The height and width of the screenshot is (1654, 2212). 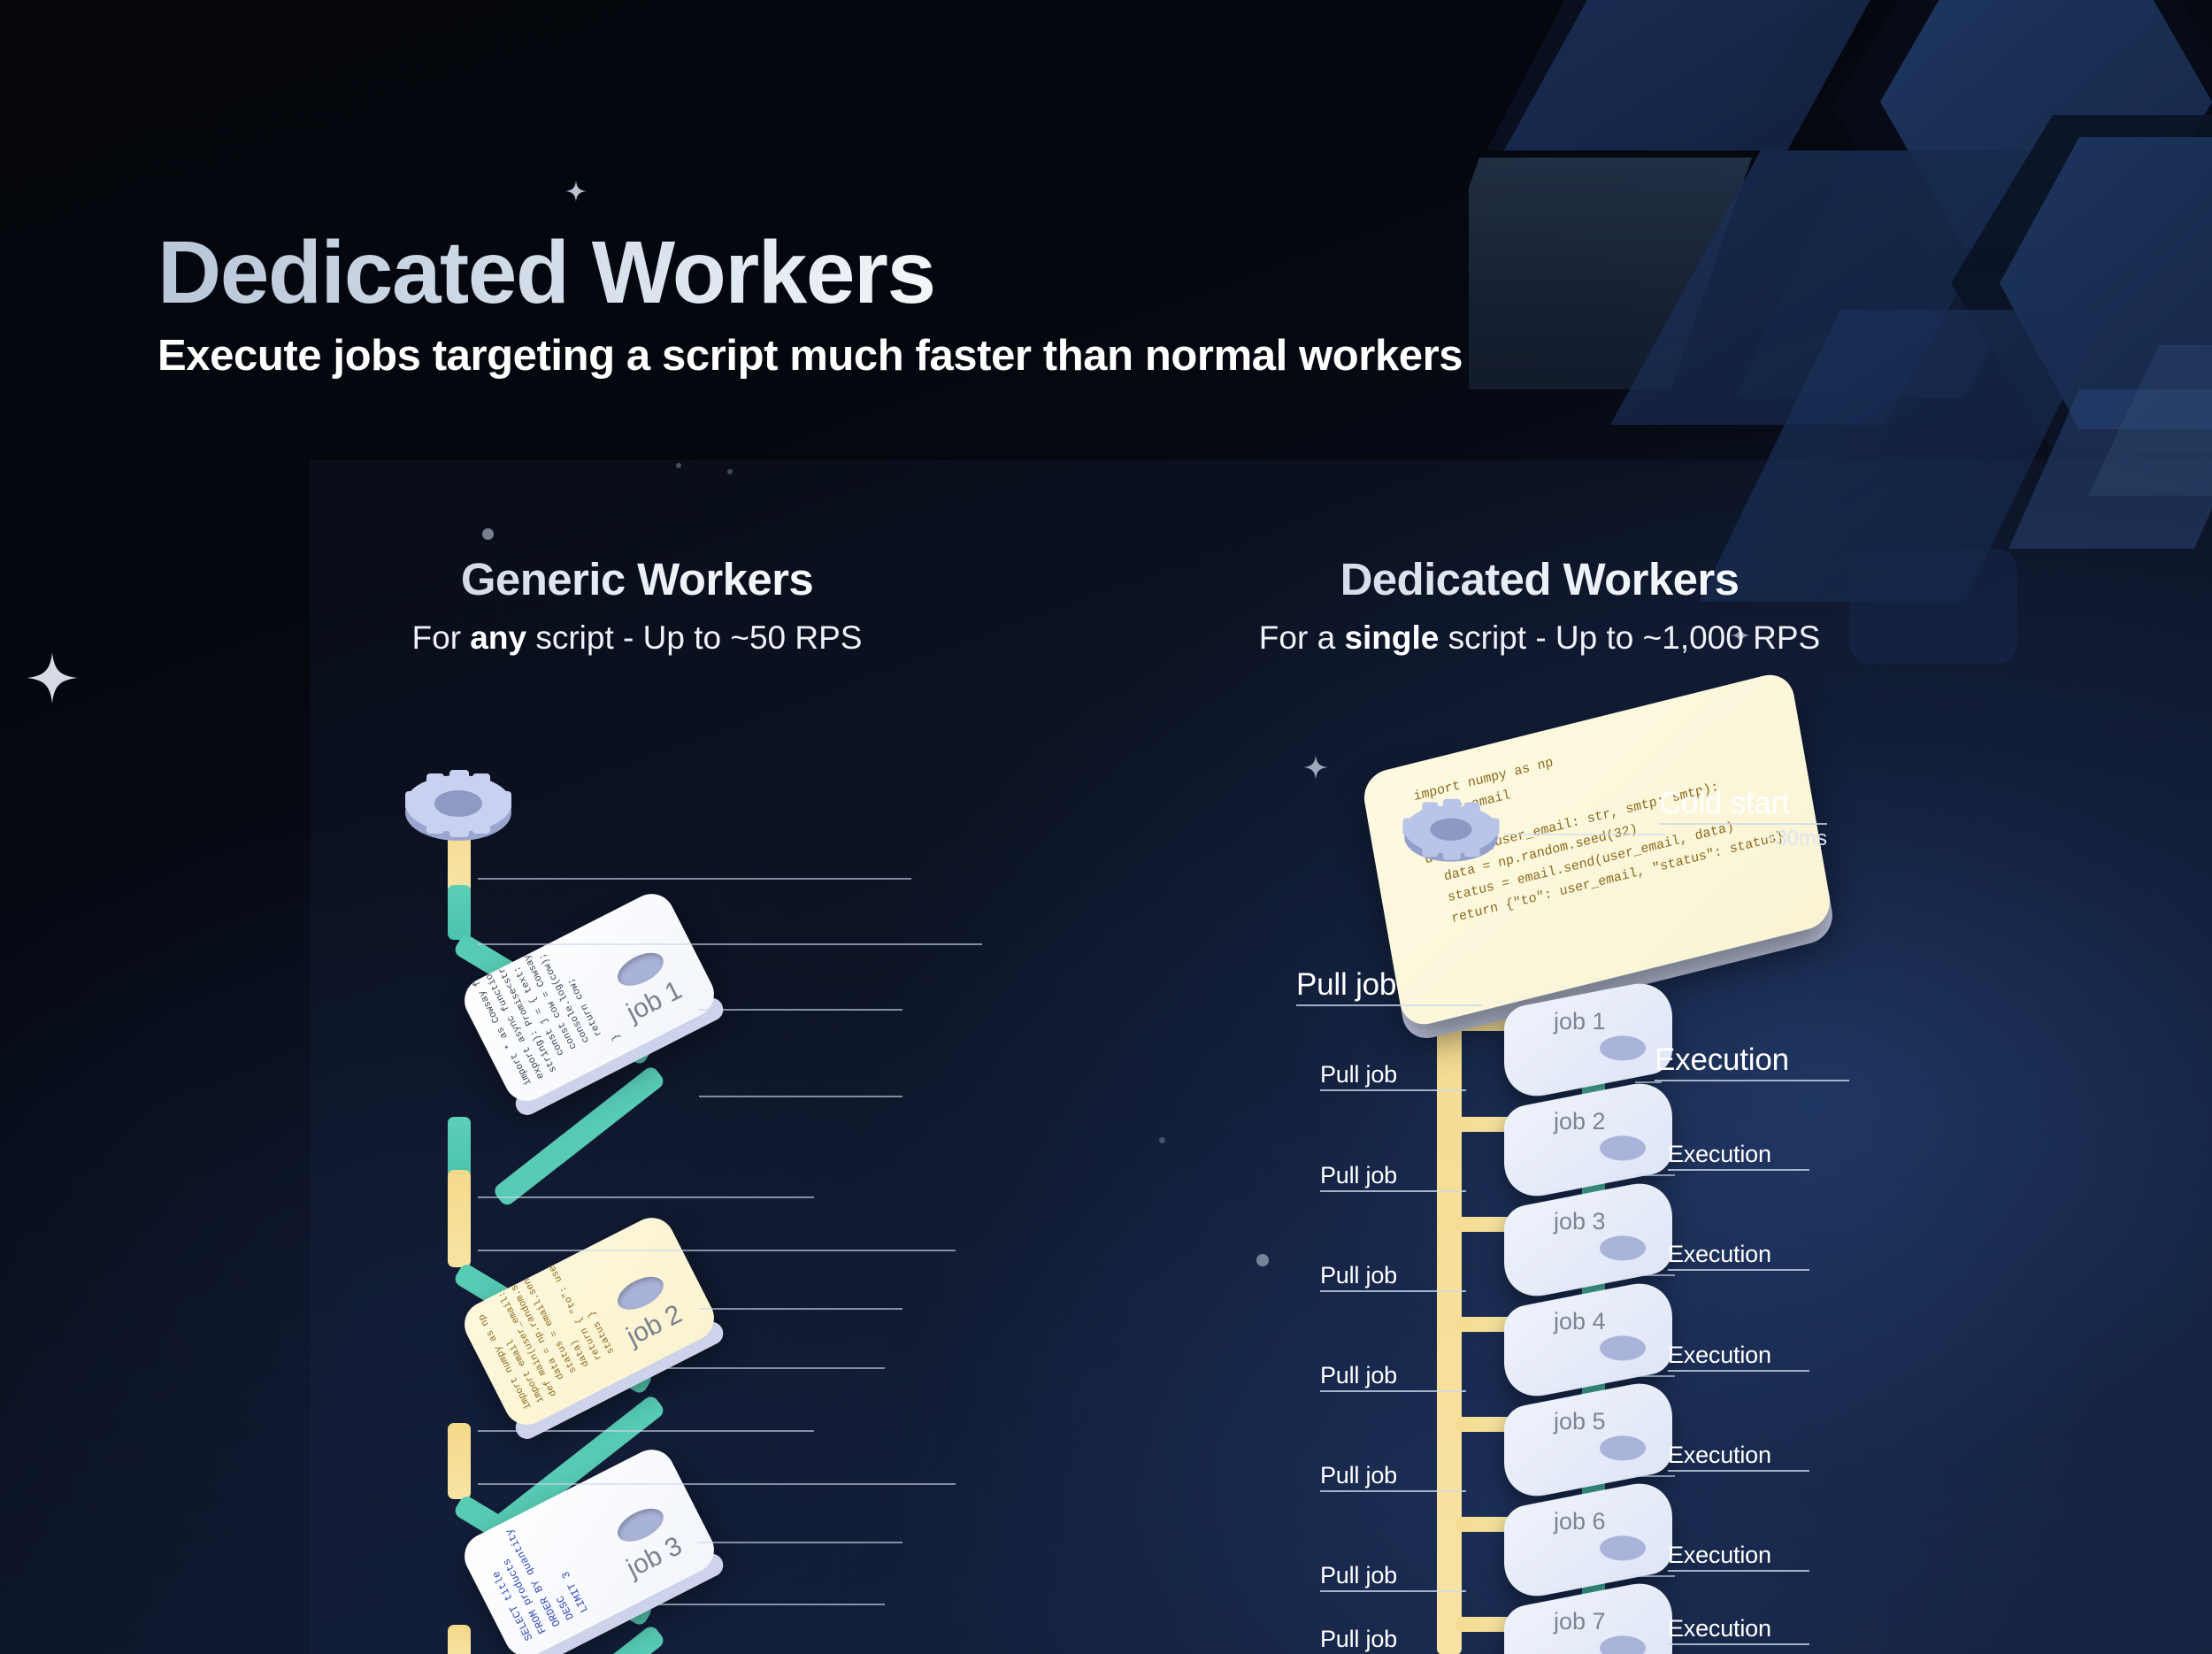 I want to click on job-tile-label: job 6, so click(x=1580, y=1521).